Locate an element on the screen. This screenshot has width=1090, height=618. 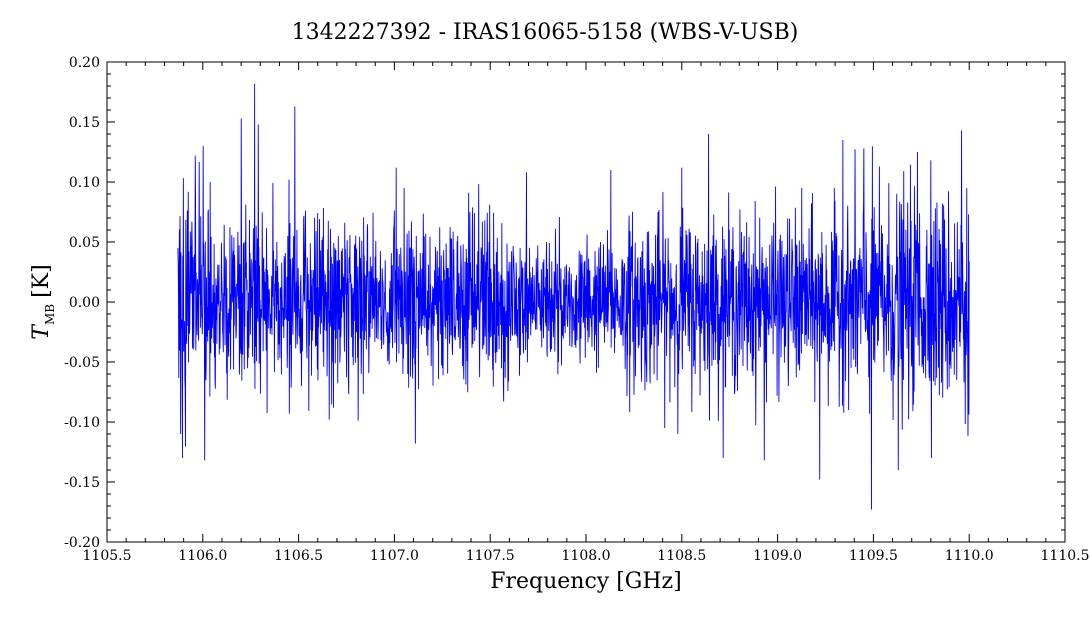
y-tick-label: -0.05 is located at coordinates (82, 363).